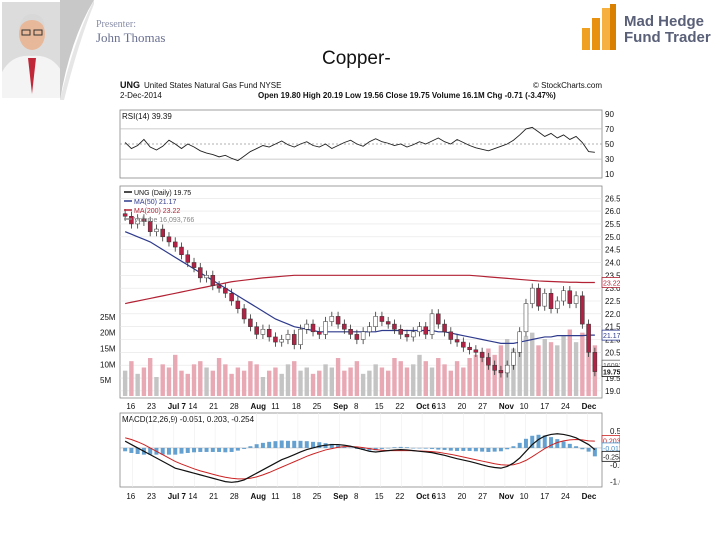 Image resolution: width=720 pixels, height=540 pixels. What do you see at coordinates (609, 144) in the screenshot?
I see `rsi-tick-label: 50` at bounding box center [609, 144].